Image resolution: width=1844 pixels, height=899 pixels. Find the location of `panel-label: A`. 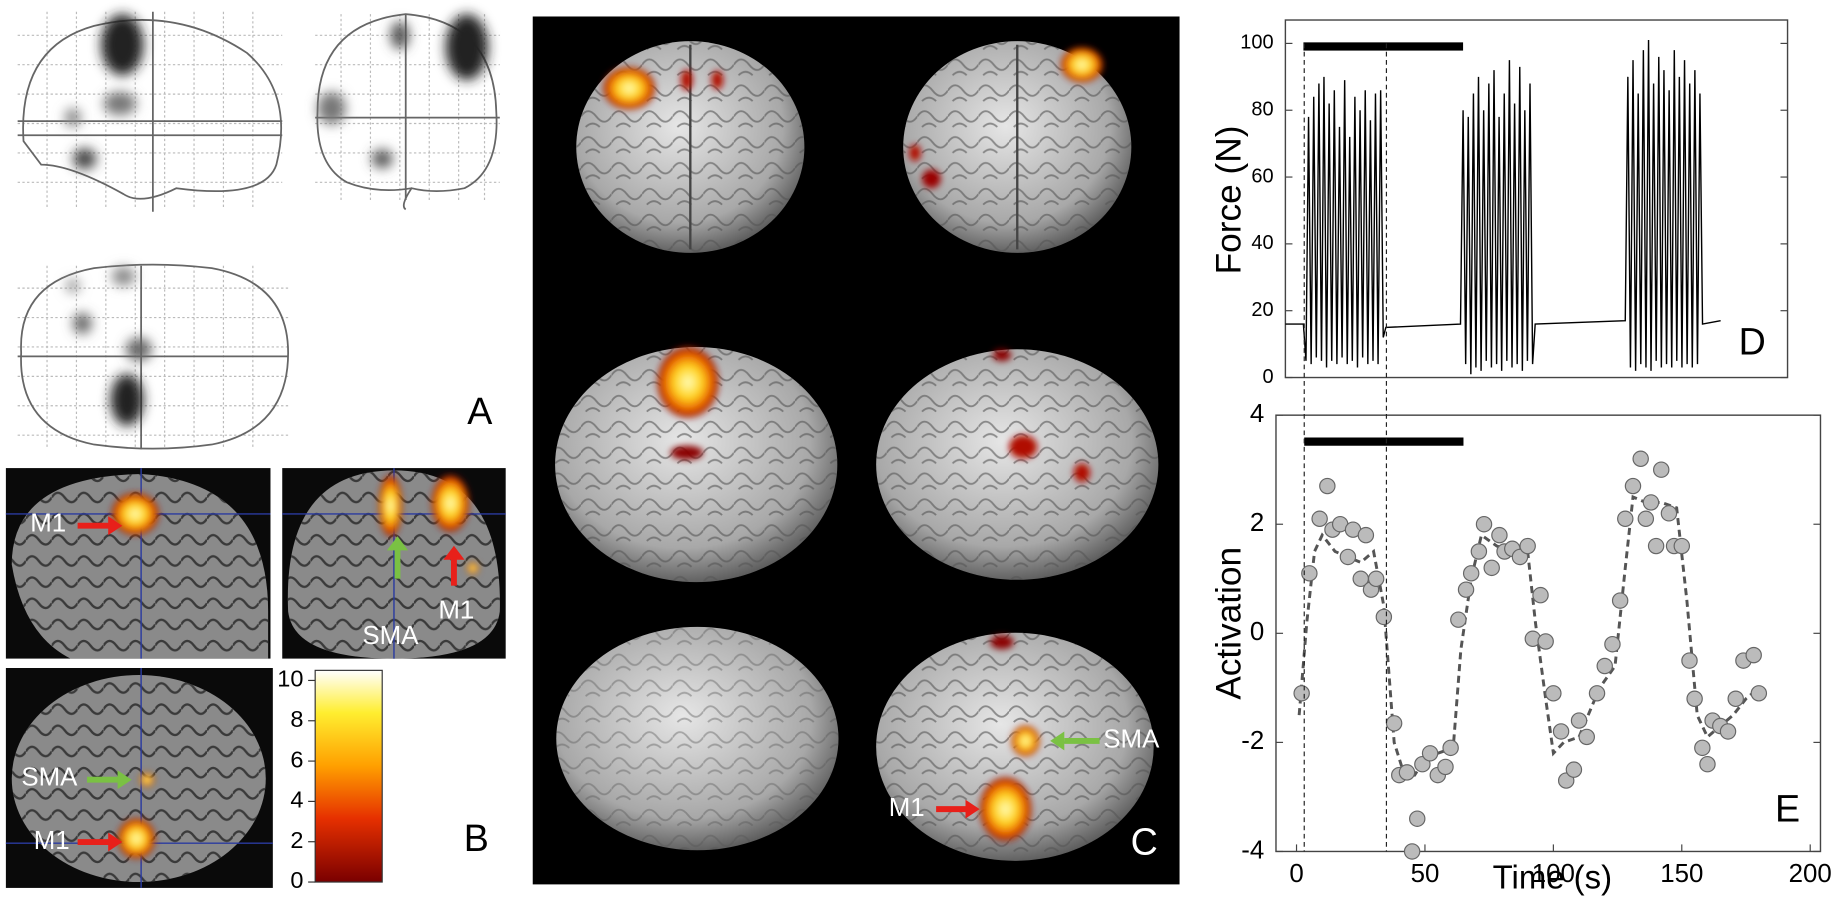

panel-label: A is located at coordinates (480, 411).